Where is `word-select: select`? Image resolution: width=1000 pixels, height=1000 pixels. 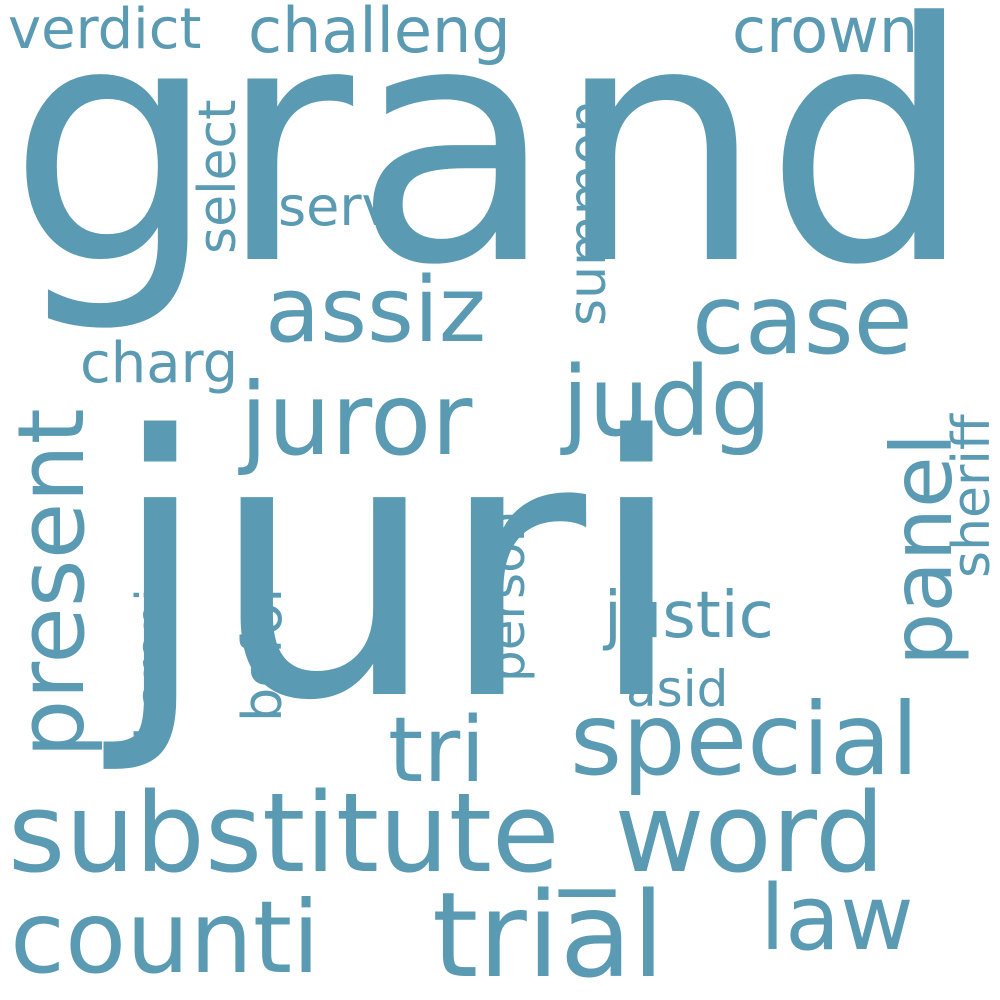 word-select: select is located at coordinates (218, 176).